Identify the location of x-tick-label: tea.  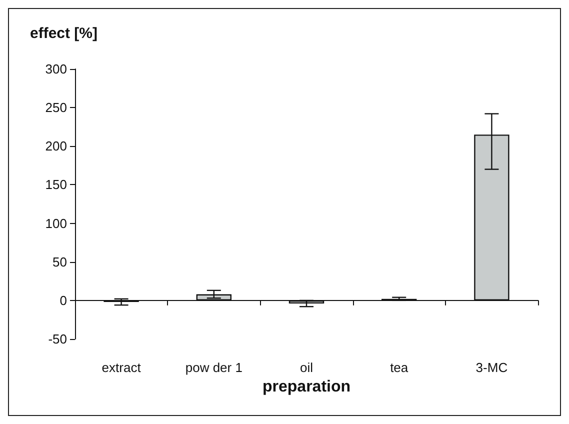
(399, 367).